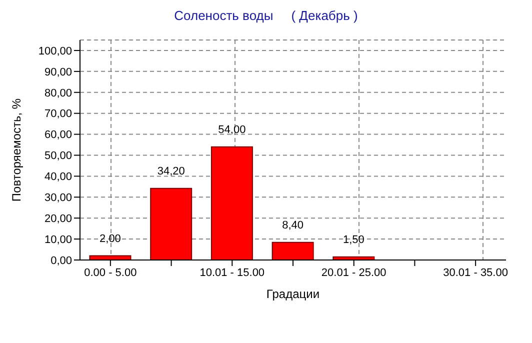 Image resolution: width=532 pixels, height=343 pixels. What do you see at coordinates (58, 177) in the screenshot?
I see `y-tick-label: 40,00` at bounding box center [58, 177].